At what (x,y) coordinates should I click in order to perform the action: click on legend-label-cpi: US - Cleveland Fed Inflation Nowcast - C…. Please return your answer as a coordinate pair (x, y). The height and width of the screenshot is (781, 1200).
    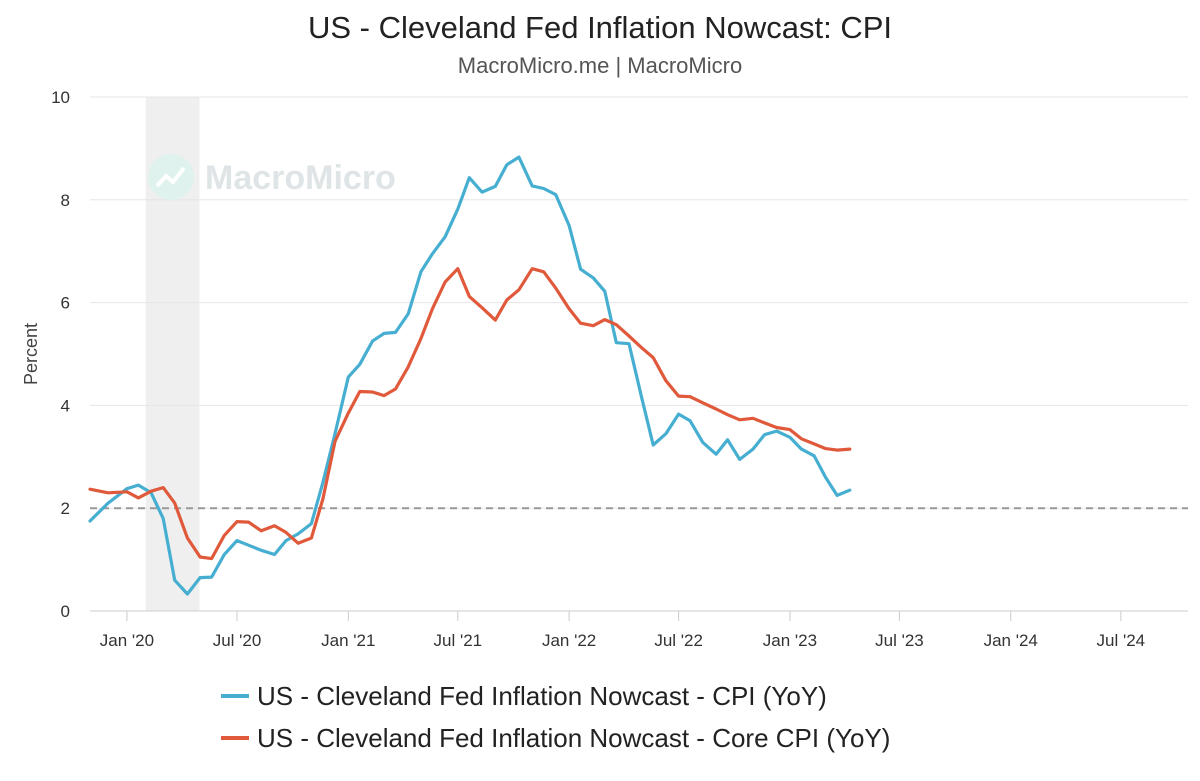
    Looking at the image, I should click on (542, 696).